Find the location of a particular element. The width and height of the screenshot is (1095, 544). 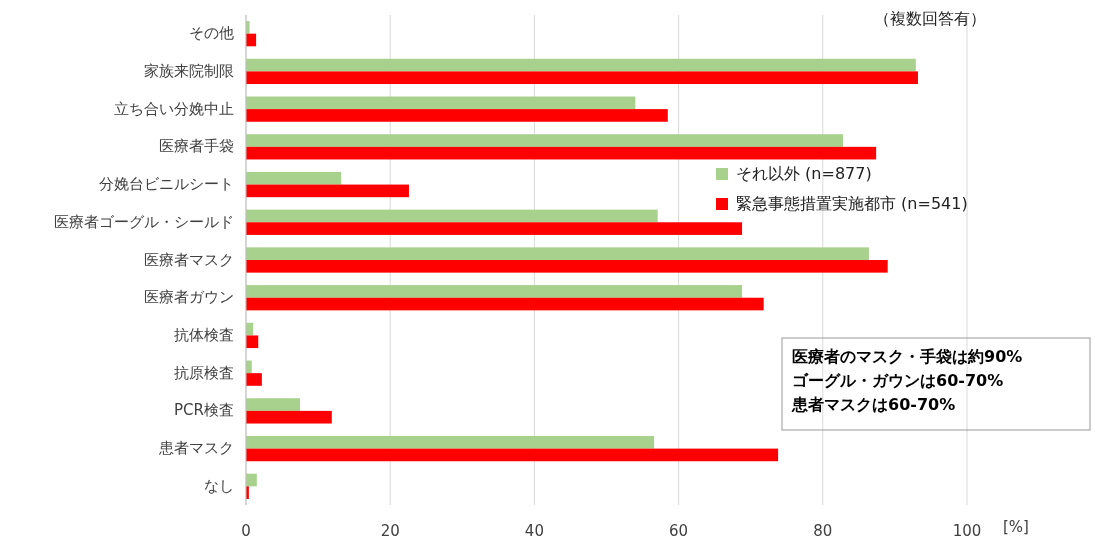

y-tick-label: 家族来院制限 is located at coordinates (189, 70).